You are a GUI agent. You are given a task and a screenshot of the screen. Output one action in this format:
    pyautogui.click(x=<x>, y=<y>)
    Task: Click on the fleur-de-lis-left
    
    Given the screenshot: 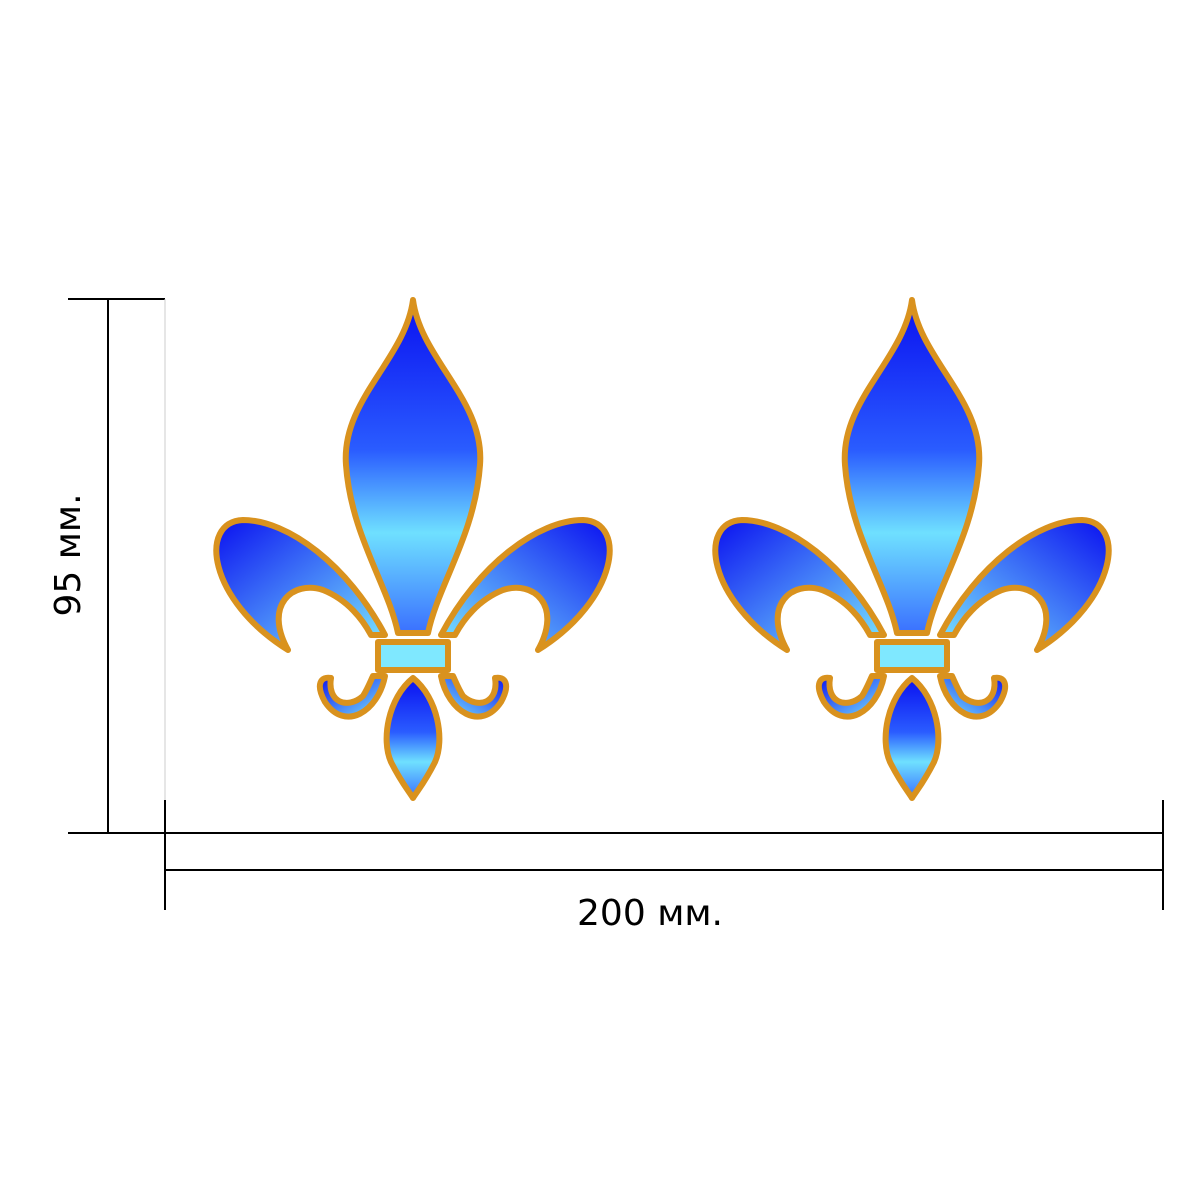 What is the action you would take?
    pyautogui.click(x=412, y=549)
    